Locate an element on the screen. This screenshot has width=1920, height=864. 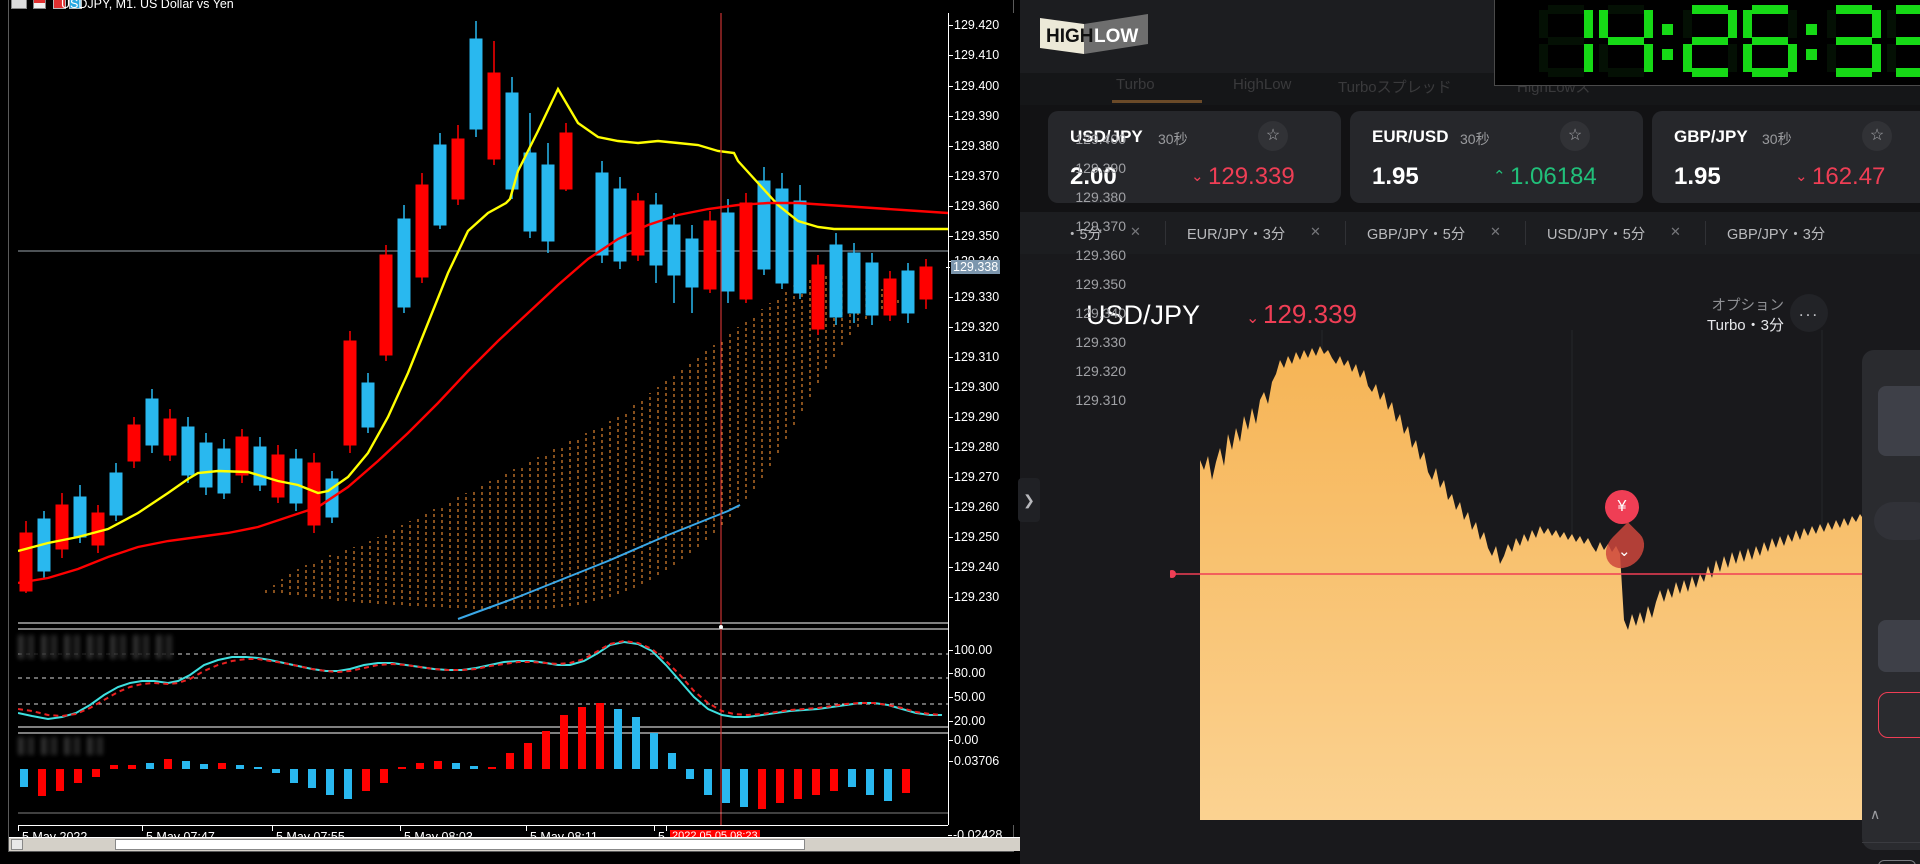
rate-up-arrow-icon: ⌃ is located at coordinates (1499, 176).